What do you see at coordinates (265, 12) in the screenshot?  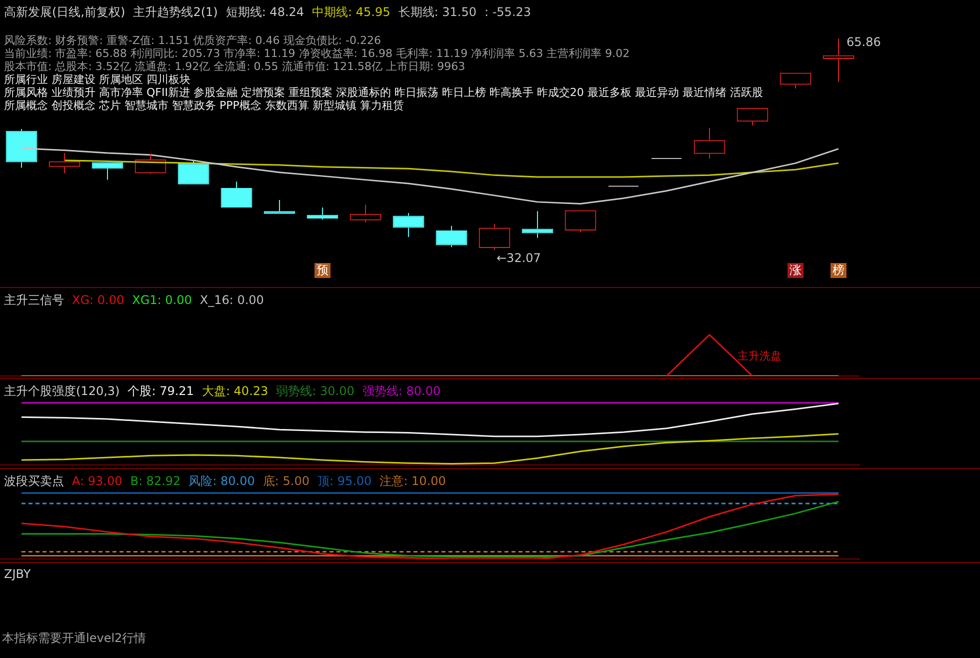 I see `text: 短期线: 48.24` at bounding box center [265, 12].